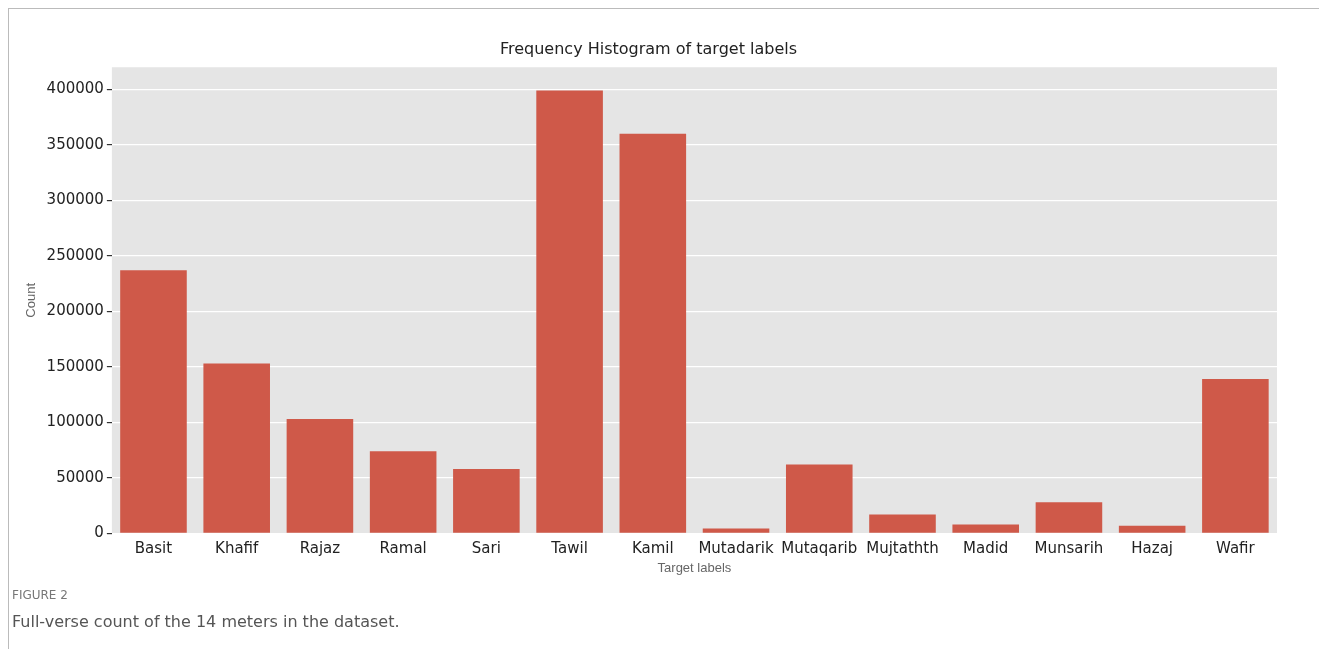 This screenshot has height=655, width=1319. What do you see at coordinates (75, 199) in the screenshot?
I see `y-tick-label: 300000` at bounding box center [75, 199].